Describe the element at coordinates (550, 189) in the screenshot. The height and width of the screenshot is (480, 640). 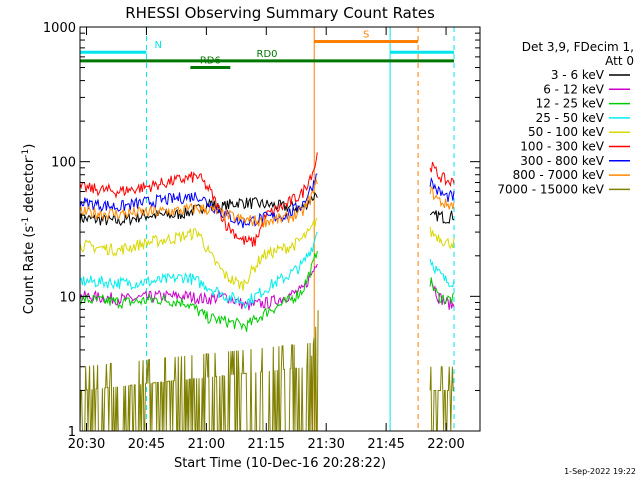
I see `legend-label: 7000 - 15000 keV` at that location.